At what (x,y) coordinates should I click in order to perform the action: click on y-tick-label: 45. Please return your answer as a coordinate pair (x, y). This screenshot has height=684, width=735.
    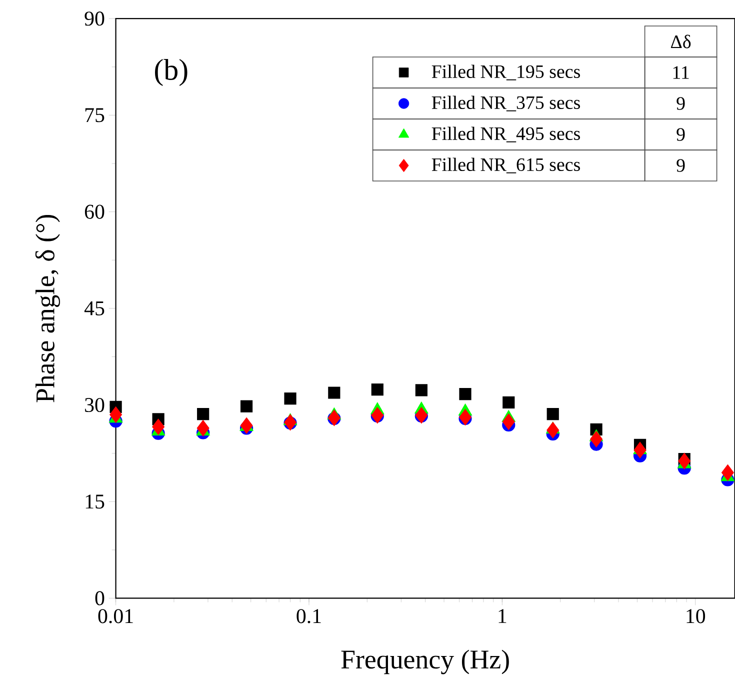
    Looking at the image, I should click on (94, 308).